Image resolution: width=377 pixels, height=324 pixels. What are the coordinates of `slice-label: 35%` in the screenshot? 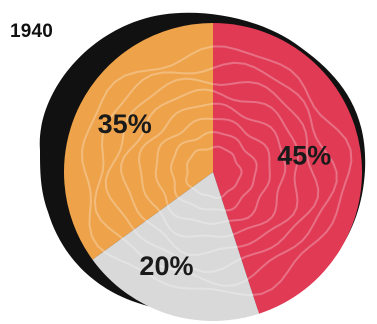 It's located at (125, 124).